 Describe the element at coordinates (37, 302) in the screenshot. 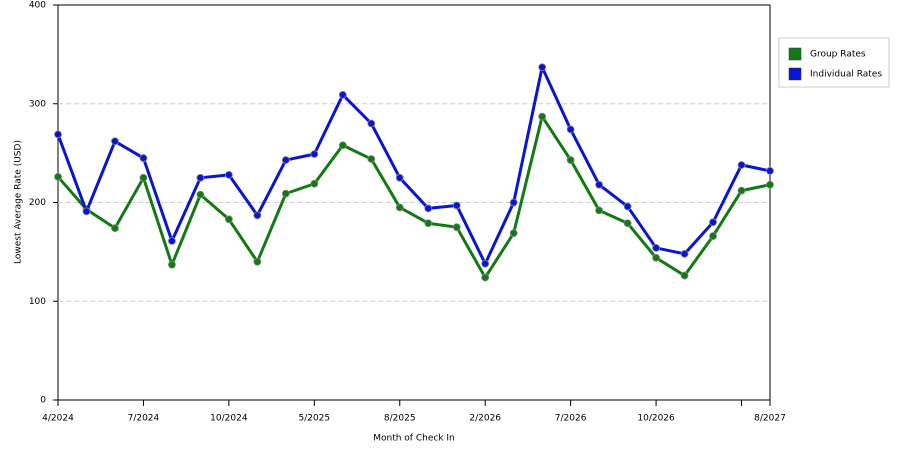

I see `y-tick-label: 100` at that location.